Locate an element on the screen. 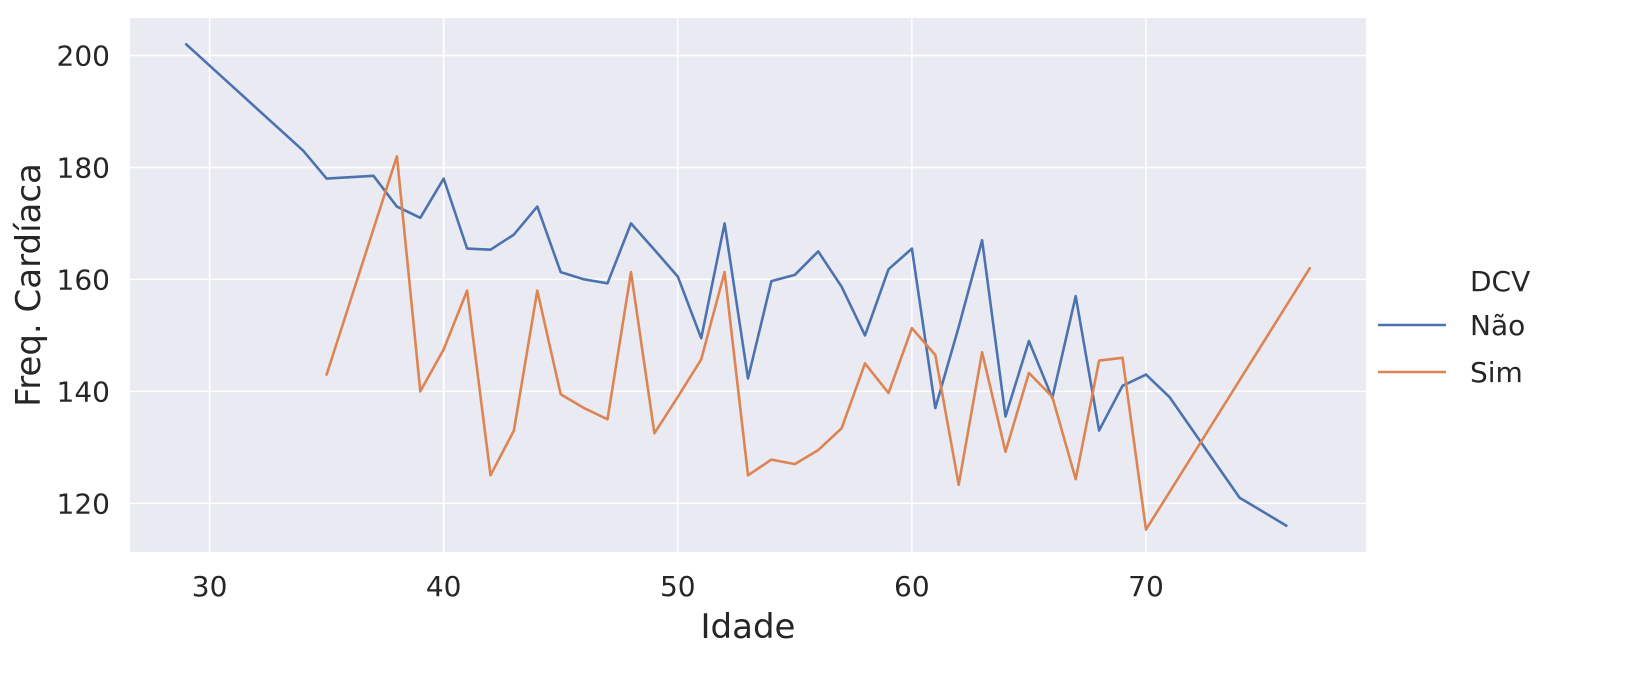 The width and height of the screenshot is (1643, 688). y-tick-label: 180 is located at coordinates (83, 167).